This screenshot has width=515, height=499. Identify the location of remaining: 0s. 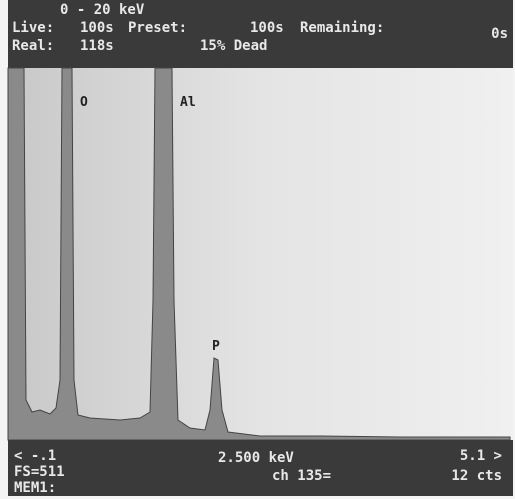
(499, 34).